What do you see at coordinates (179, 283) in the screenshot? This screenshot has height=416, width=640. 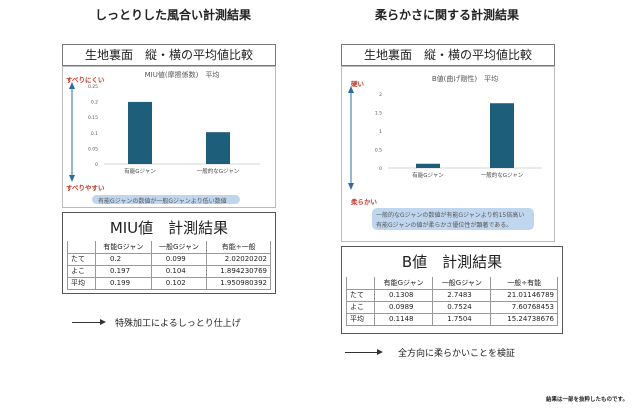 I see `table-cell: 0.102` at bounding box center [179, 283].